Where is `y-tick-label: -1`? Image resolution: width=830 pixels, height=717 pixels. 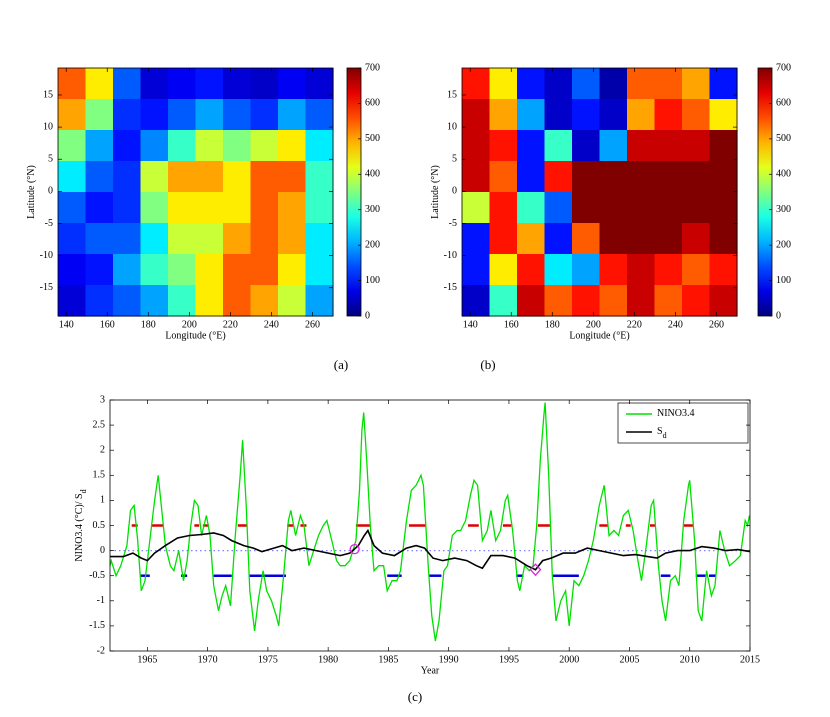 y-tick-label: -1 is located at coordinates (101, 600).